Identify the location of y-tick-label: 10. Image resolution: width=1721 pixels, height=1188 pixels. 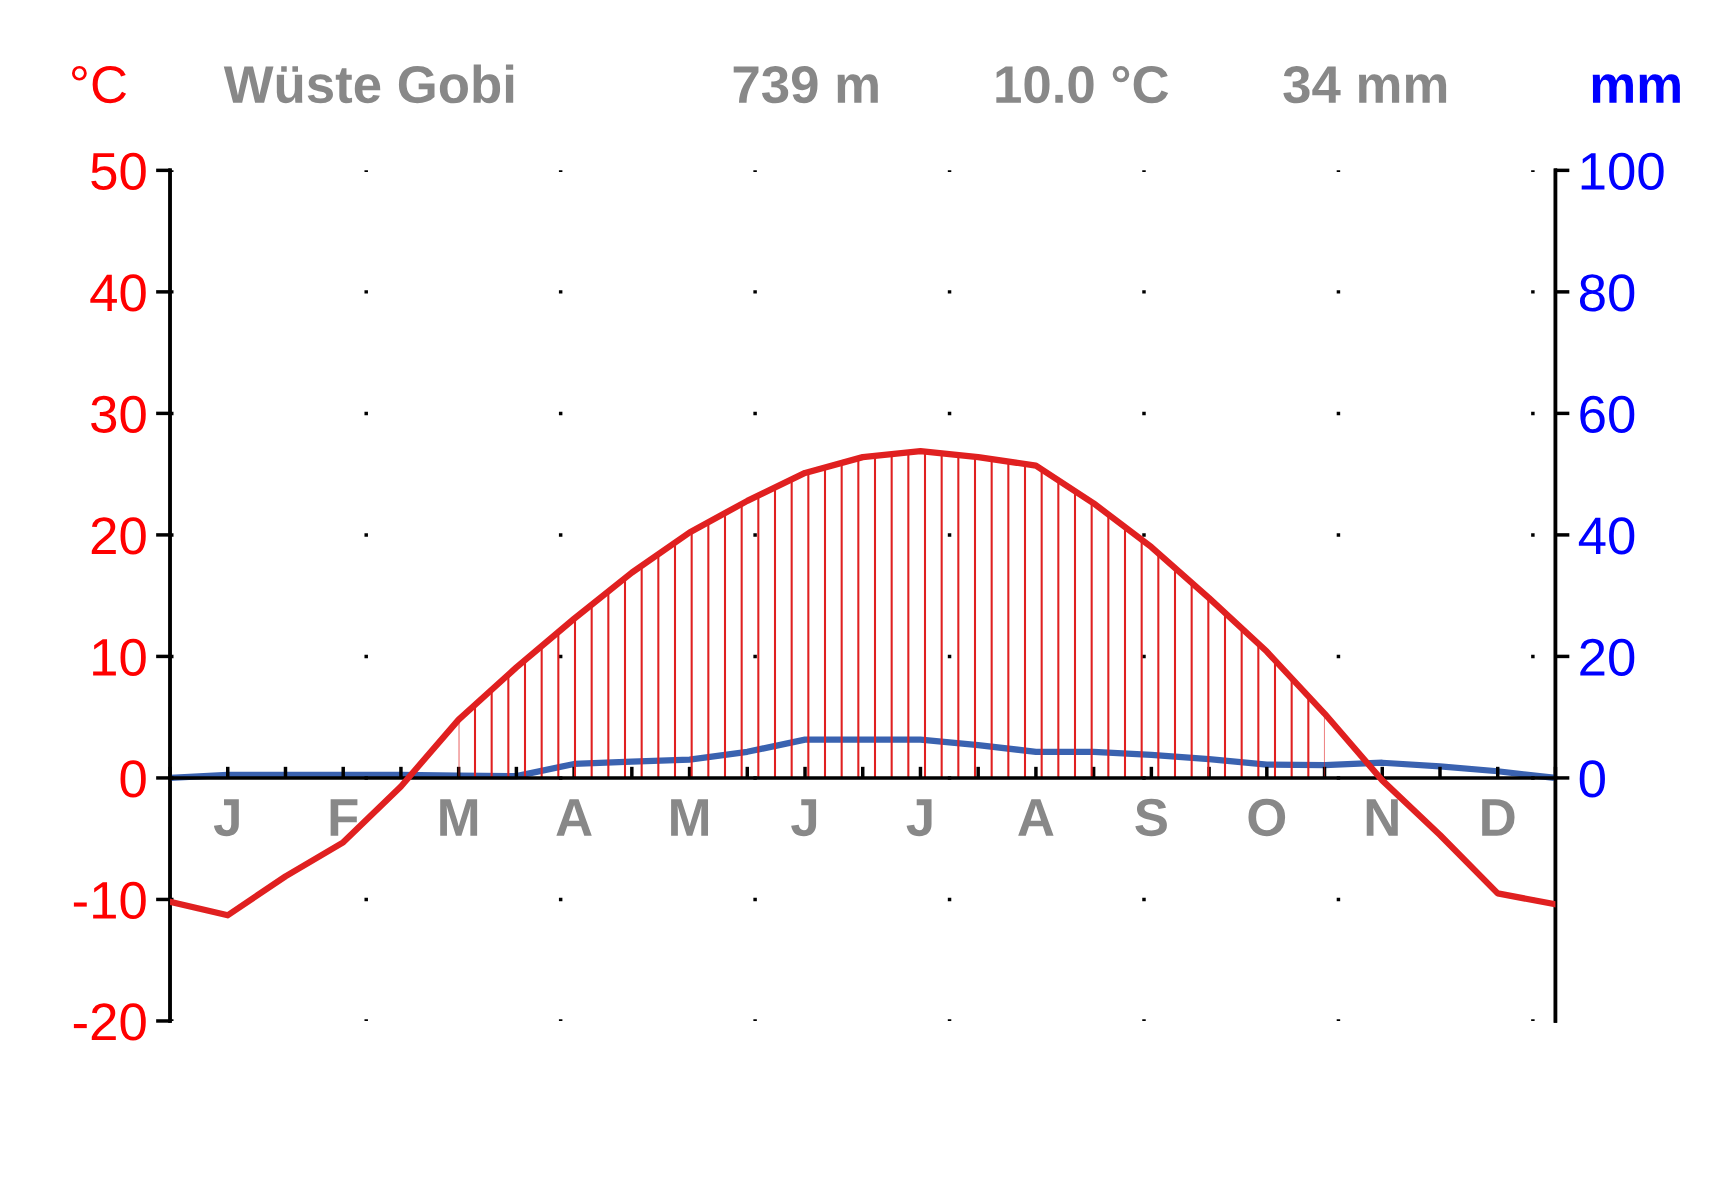
(119, 657).